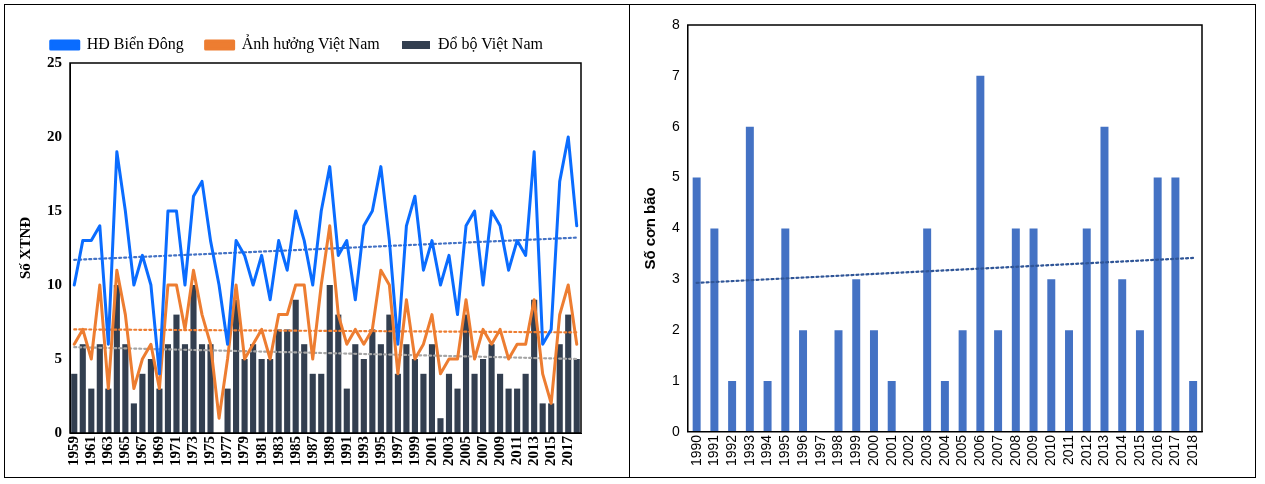 This screenshot has height=484, width=1265. What do you see at coordinates (141, 450) in the screenshot?
I see `x-tick-label: 1967` at bounding box center [141, 450].